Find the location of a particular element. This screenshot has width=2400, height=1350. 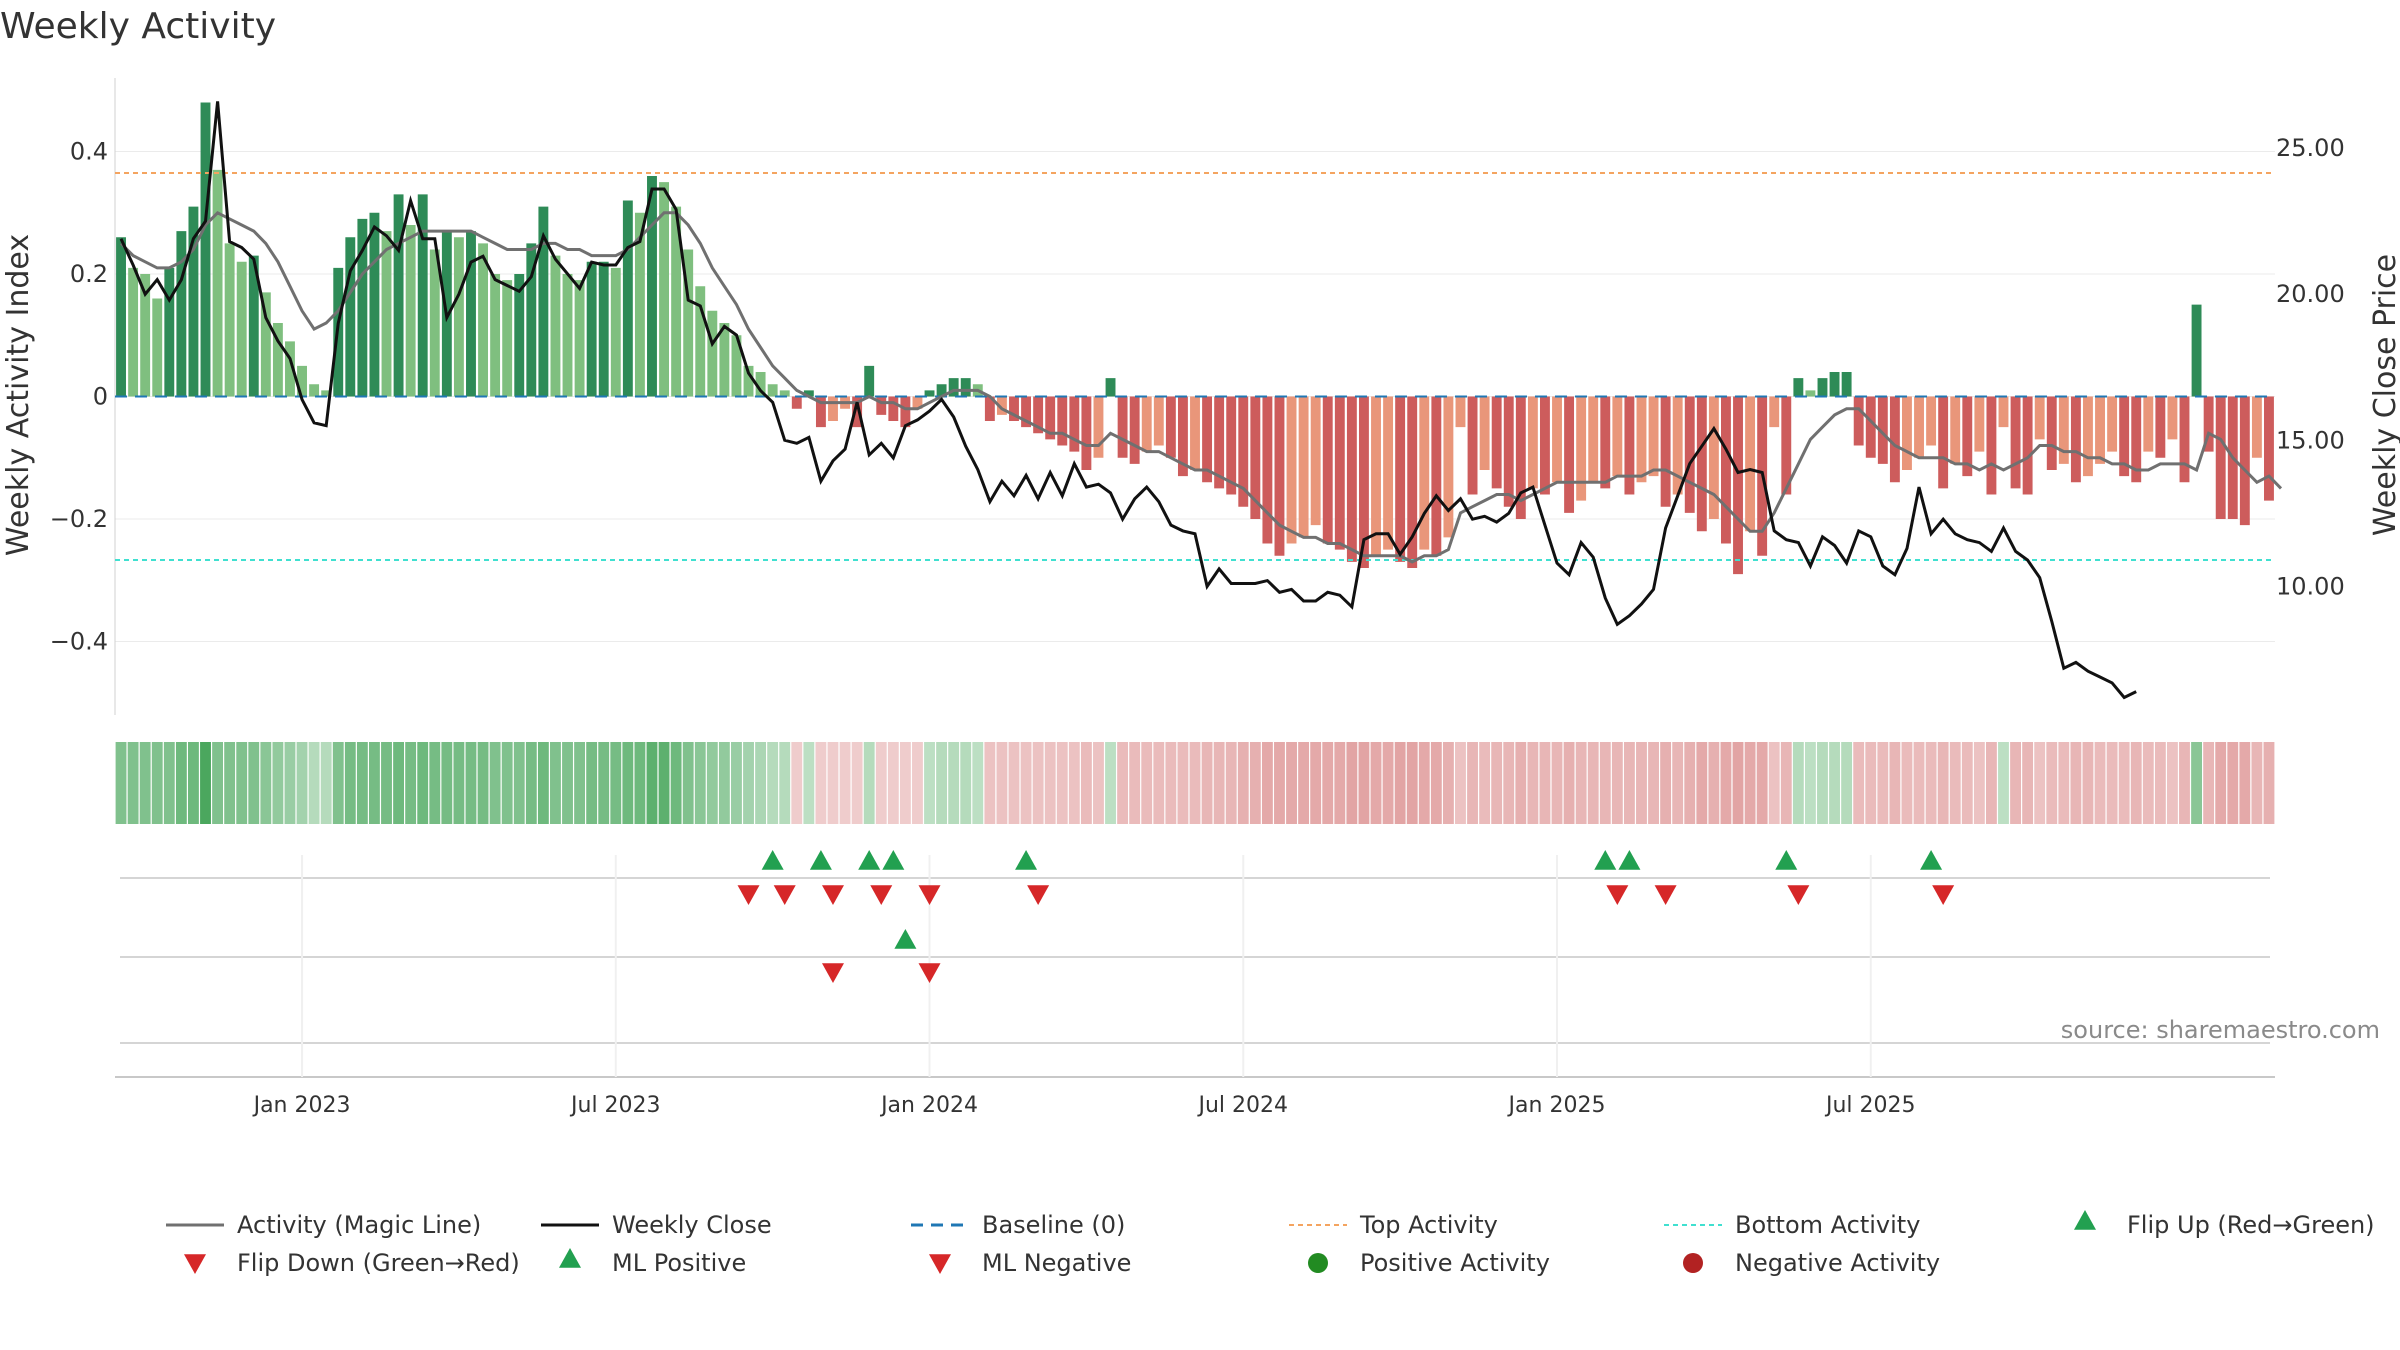

legend-item: Positive Activity is located at coordinates (1429, 1263).